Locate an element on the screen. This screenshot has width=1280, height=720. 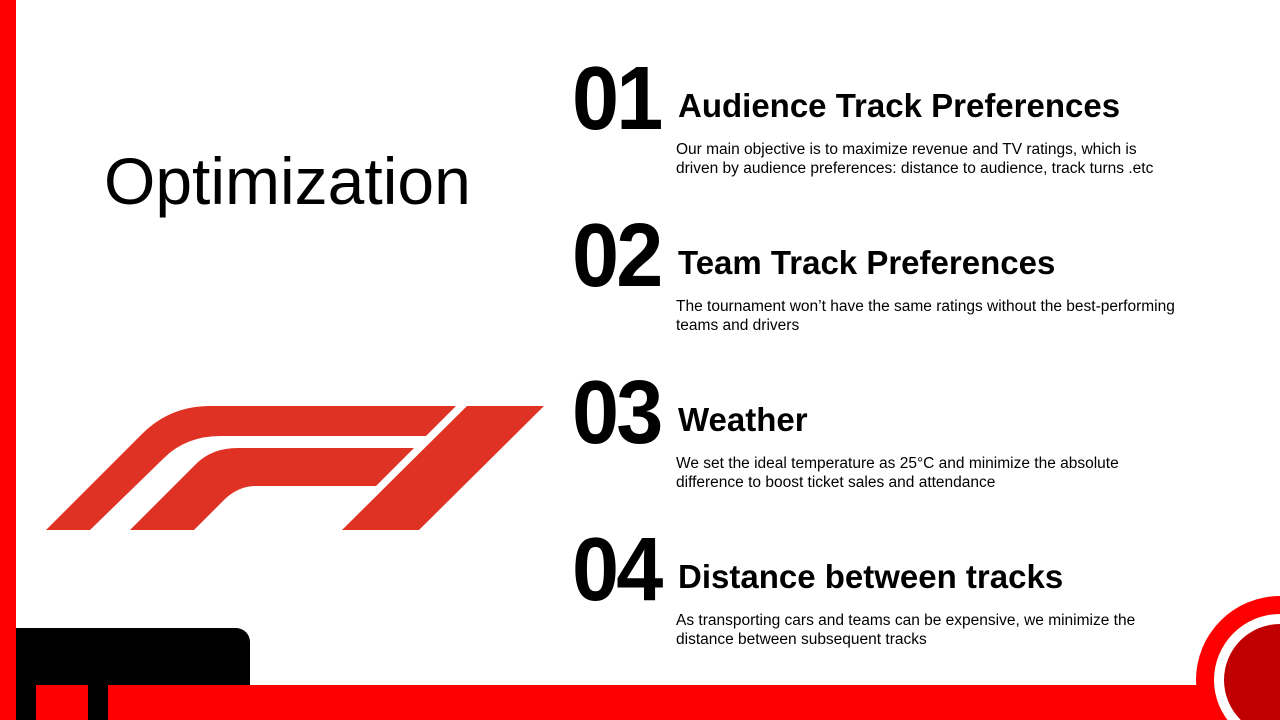
item-heading: Audience Track Preferences is located at coordinates (899, 105).